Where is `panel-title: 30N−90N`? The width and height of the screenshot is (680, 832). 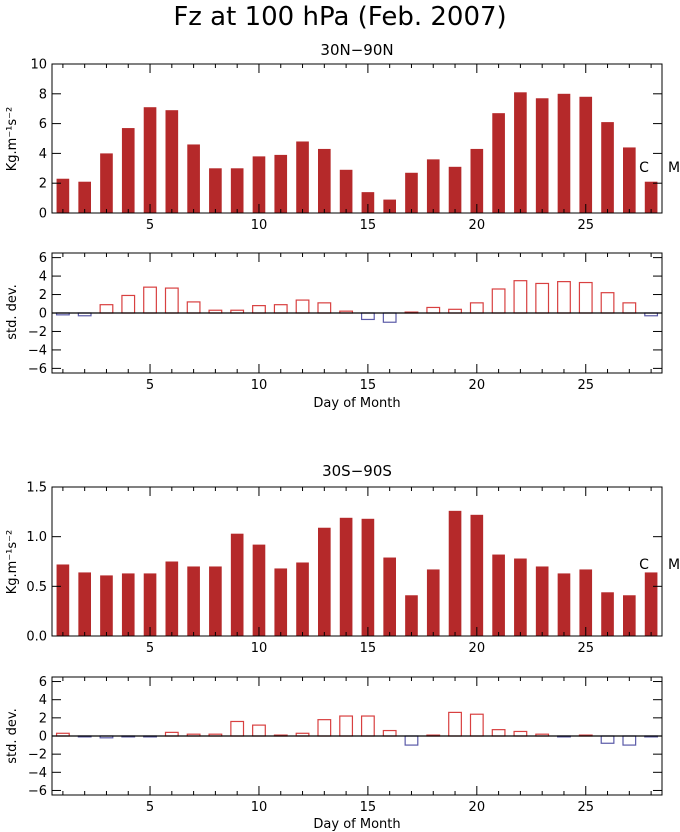
panel-title: 30N−90N is located at coordinates (356, 50).